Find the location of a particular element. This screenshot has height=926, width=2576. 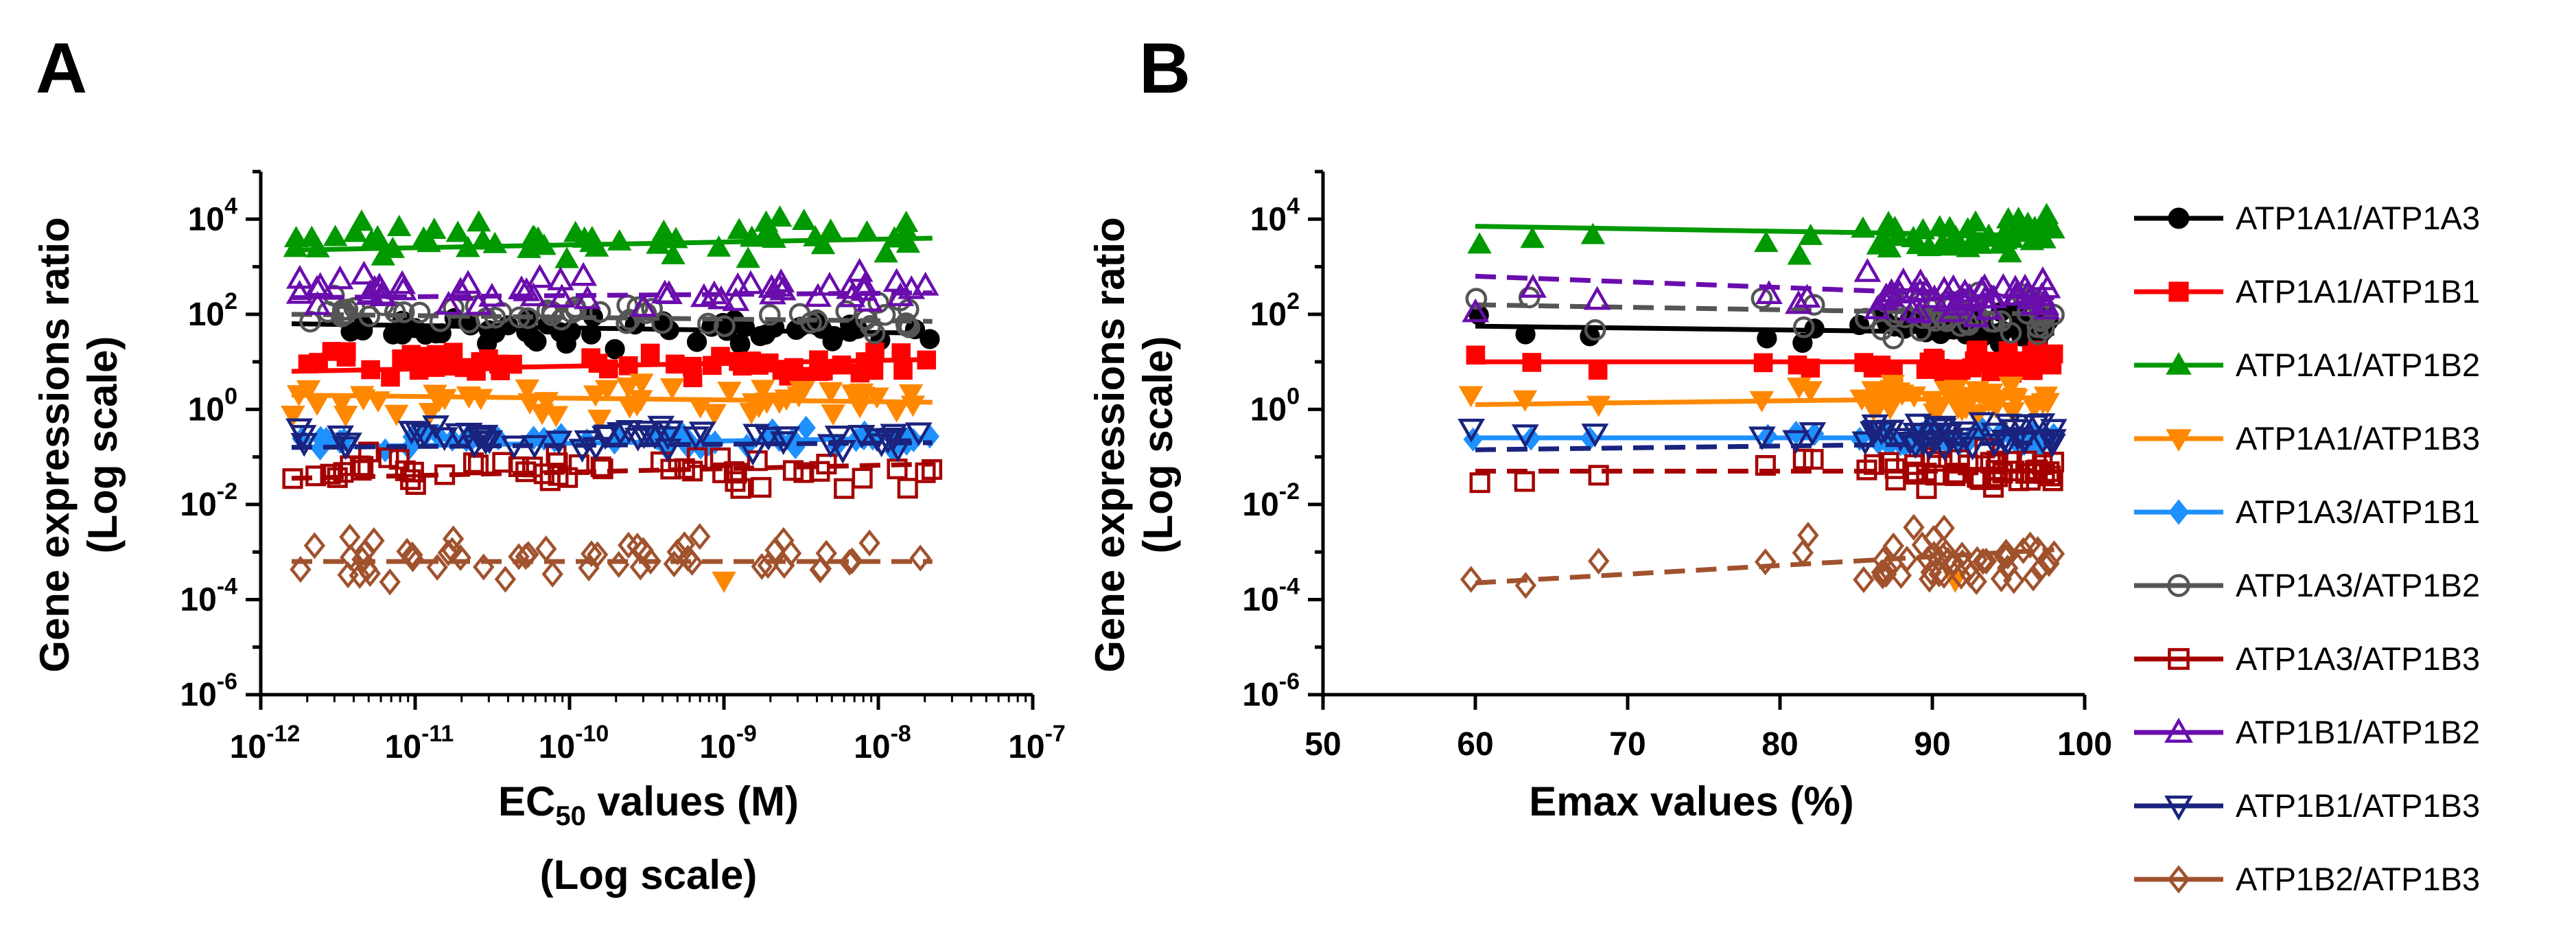

legend-item: ATP1A3/ATP1B3 is located at coordinates (2307, 658).